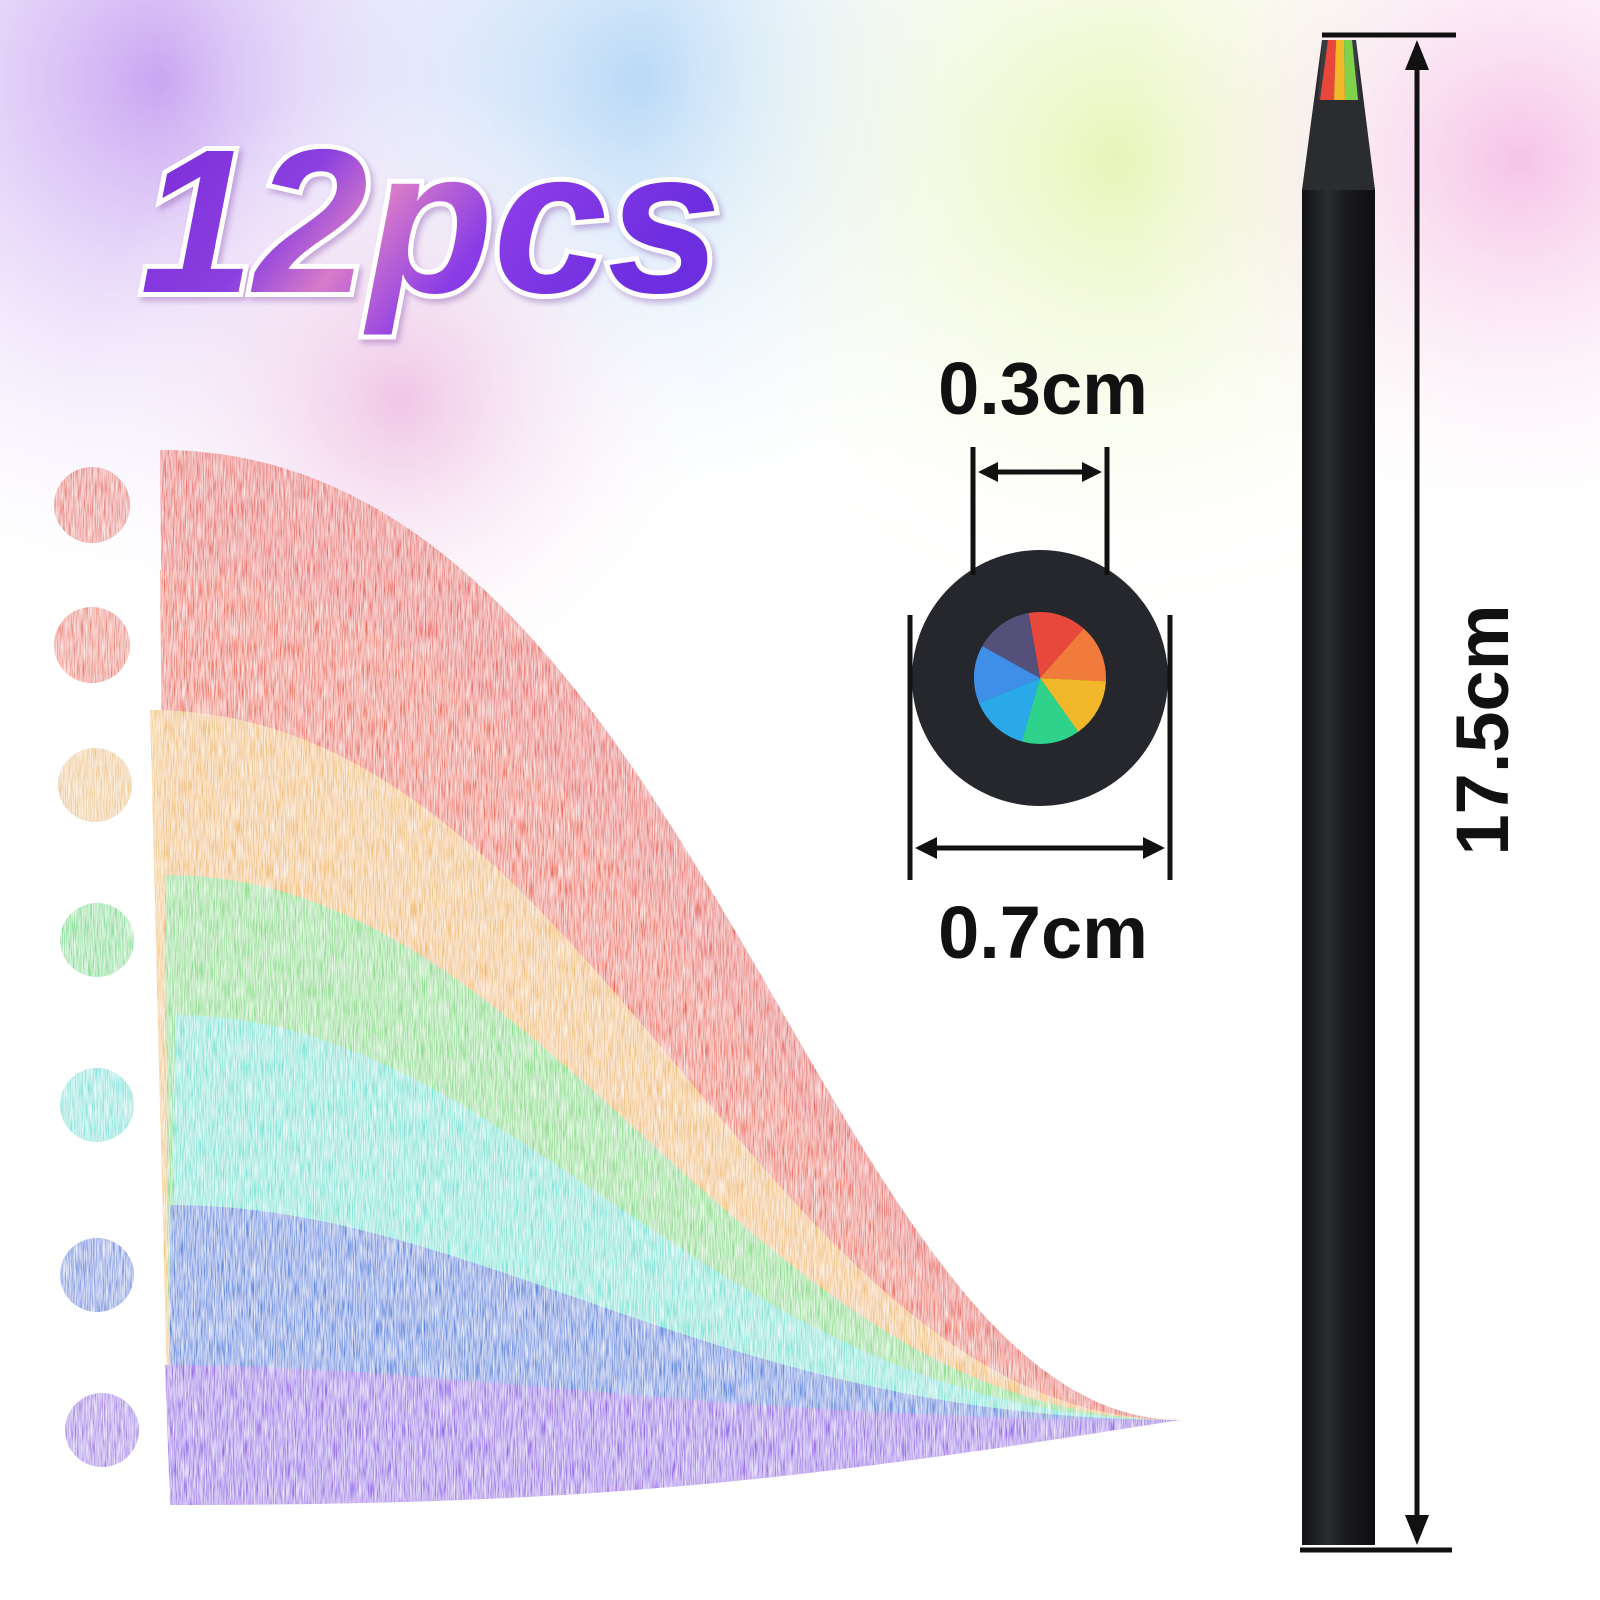 Image resolution: width=1600 pixels, height=1600 pixels. Describe the element at coordinates (1412, 792) in the screenshot. I see `pencil: 17.5cm` at that location.